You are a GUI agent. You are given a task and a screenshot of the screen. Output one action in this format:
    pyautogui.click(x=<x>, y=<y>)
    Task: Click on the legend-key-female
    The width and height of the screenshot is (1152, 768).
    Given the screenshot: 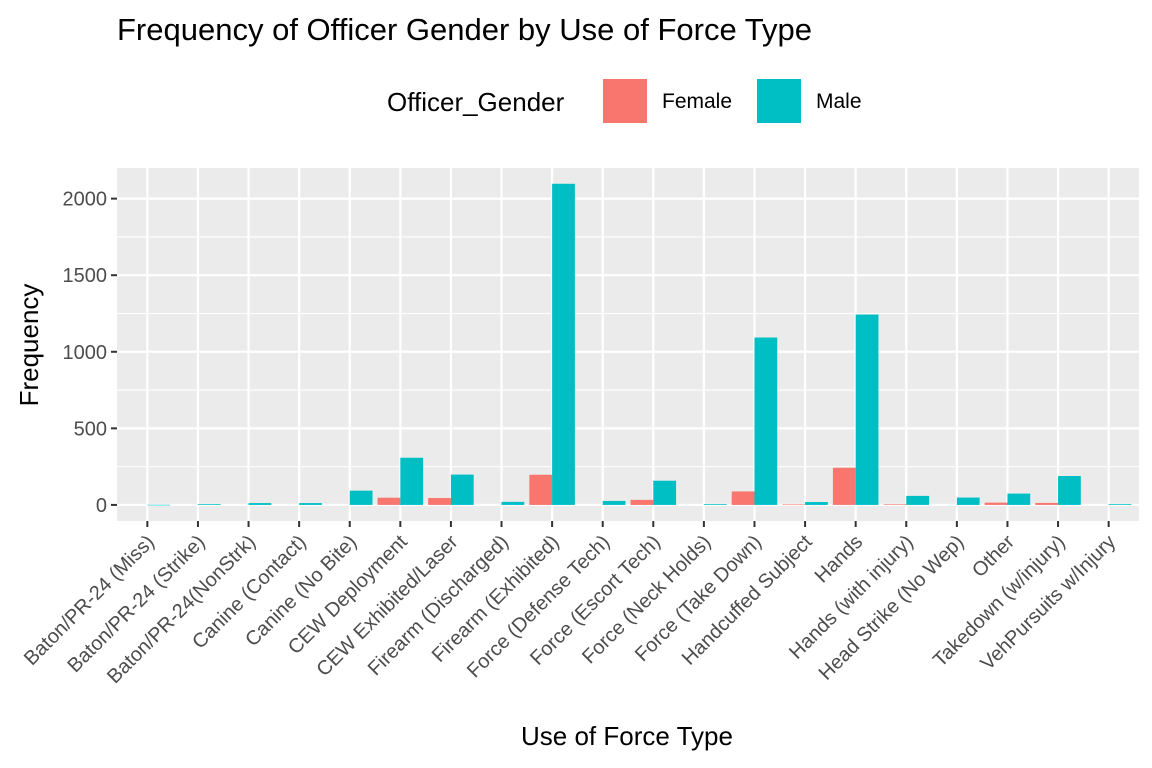 What is the action you would take?
    pyautogui.click(x=625, y=101)
    